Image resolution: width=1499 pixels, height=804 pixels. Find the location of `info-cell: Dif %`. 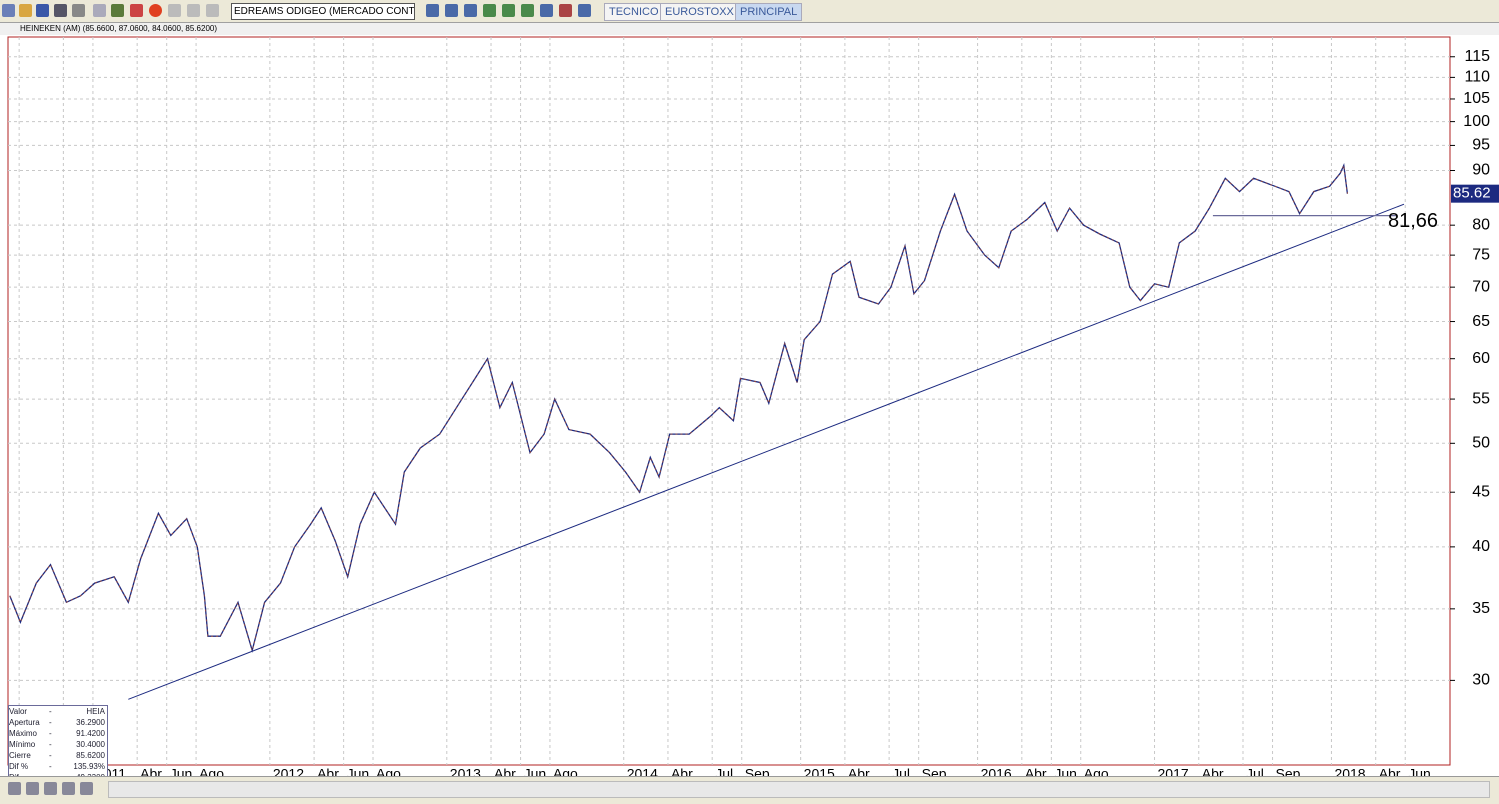

info-cell: Dif % is located at coordinates (19, 766).